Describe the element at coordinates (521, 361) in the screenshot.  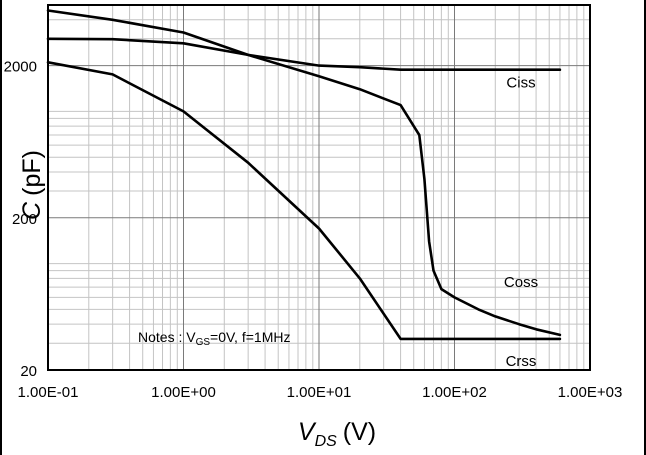
I see `series-label-crss: Crss` at that location.